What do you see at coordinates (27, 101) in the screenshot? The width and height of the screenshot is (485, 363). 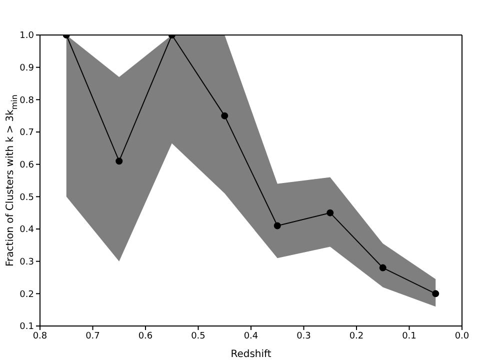 I see `y-tick-label: 0.8` at bounding box center [27, 101].